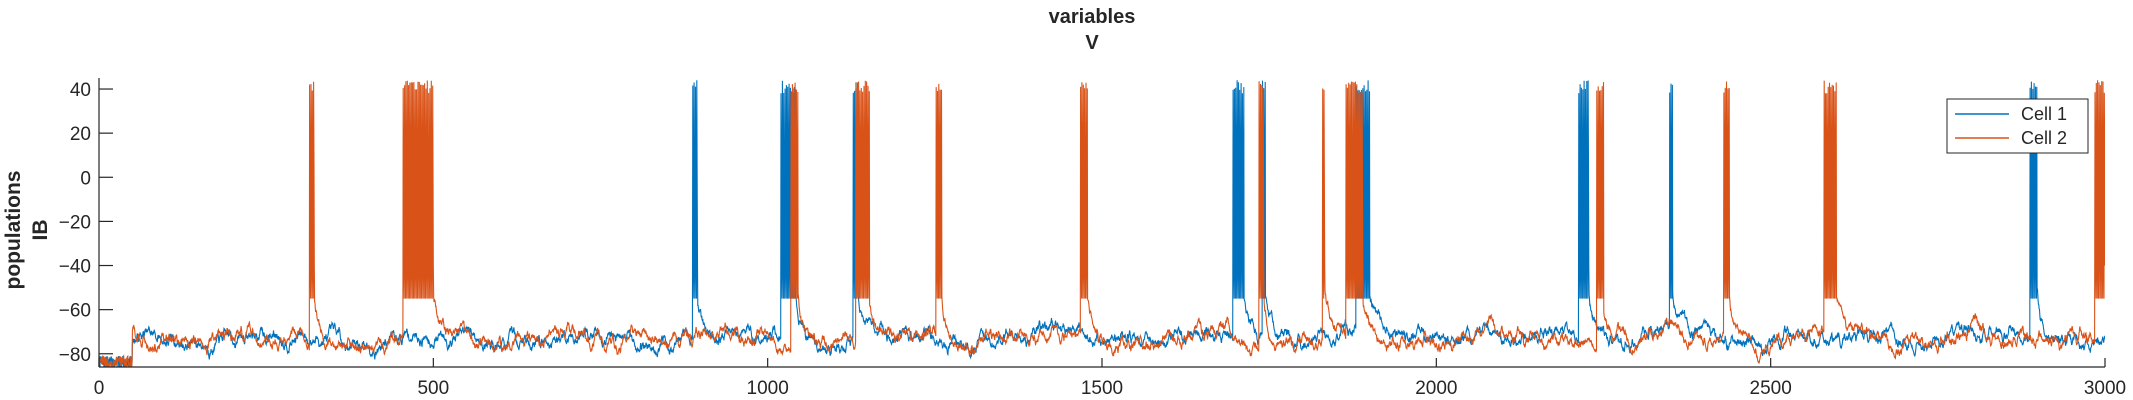 The width and height of the screenshot is (2133, 400). I want to click on y-axis-label-line-2: IB, so click(40, 230).